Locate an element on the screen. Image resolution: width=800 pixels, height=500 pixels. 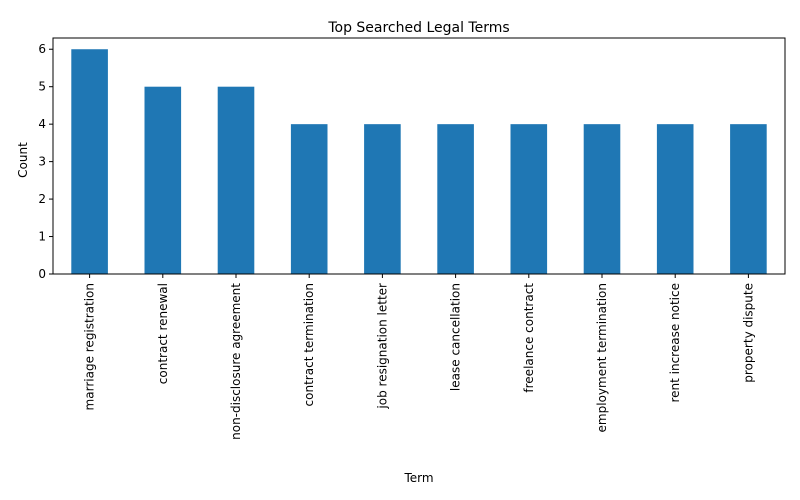
y-tick-label: 6 is located at coordinates (42, 49).